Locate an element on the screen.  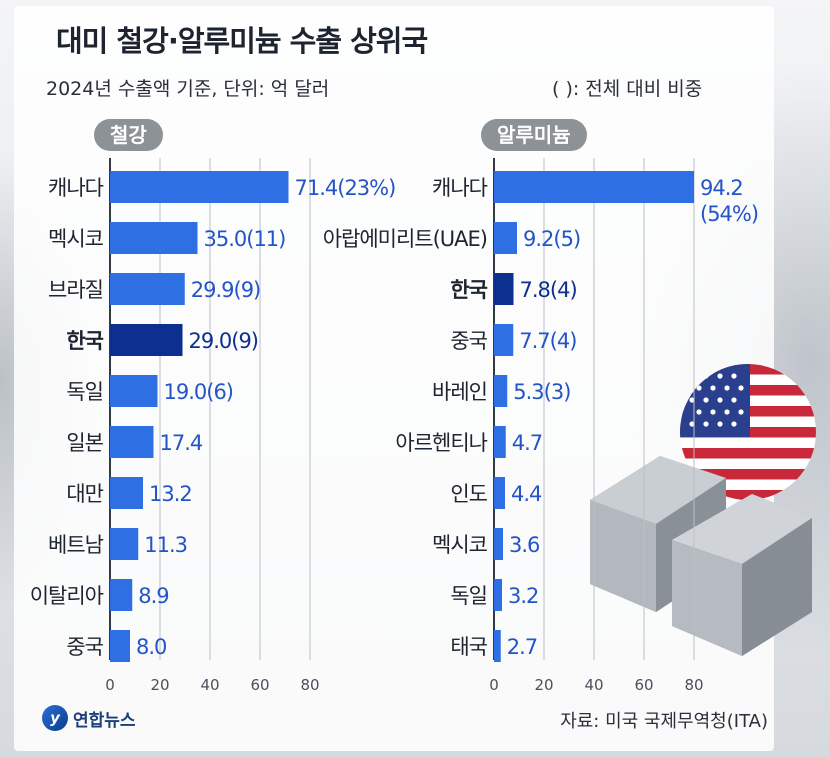
aluminum-category-label: 아르헨티나 is located at coordinates (441, 443).